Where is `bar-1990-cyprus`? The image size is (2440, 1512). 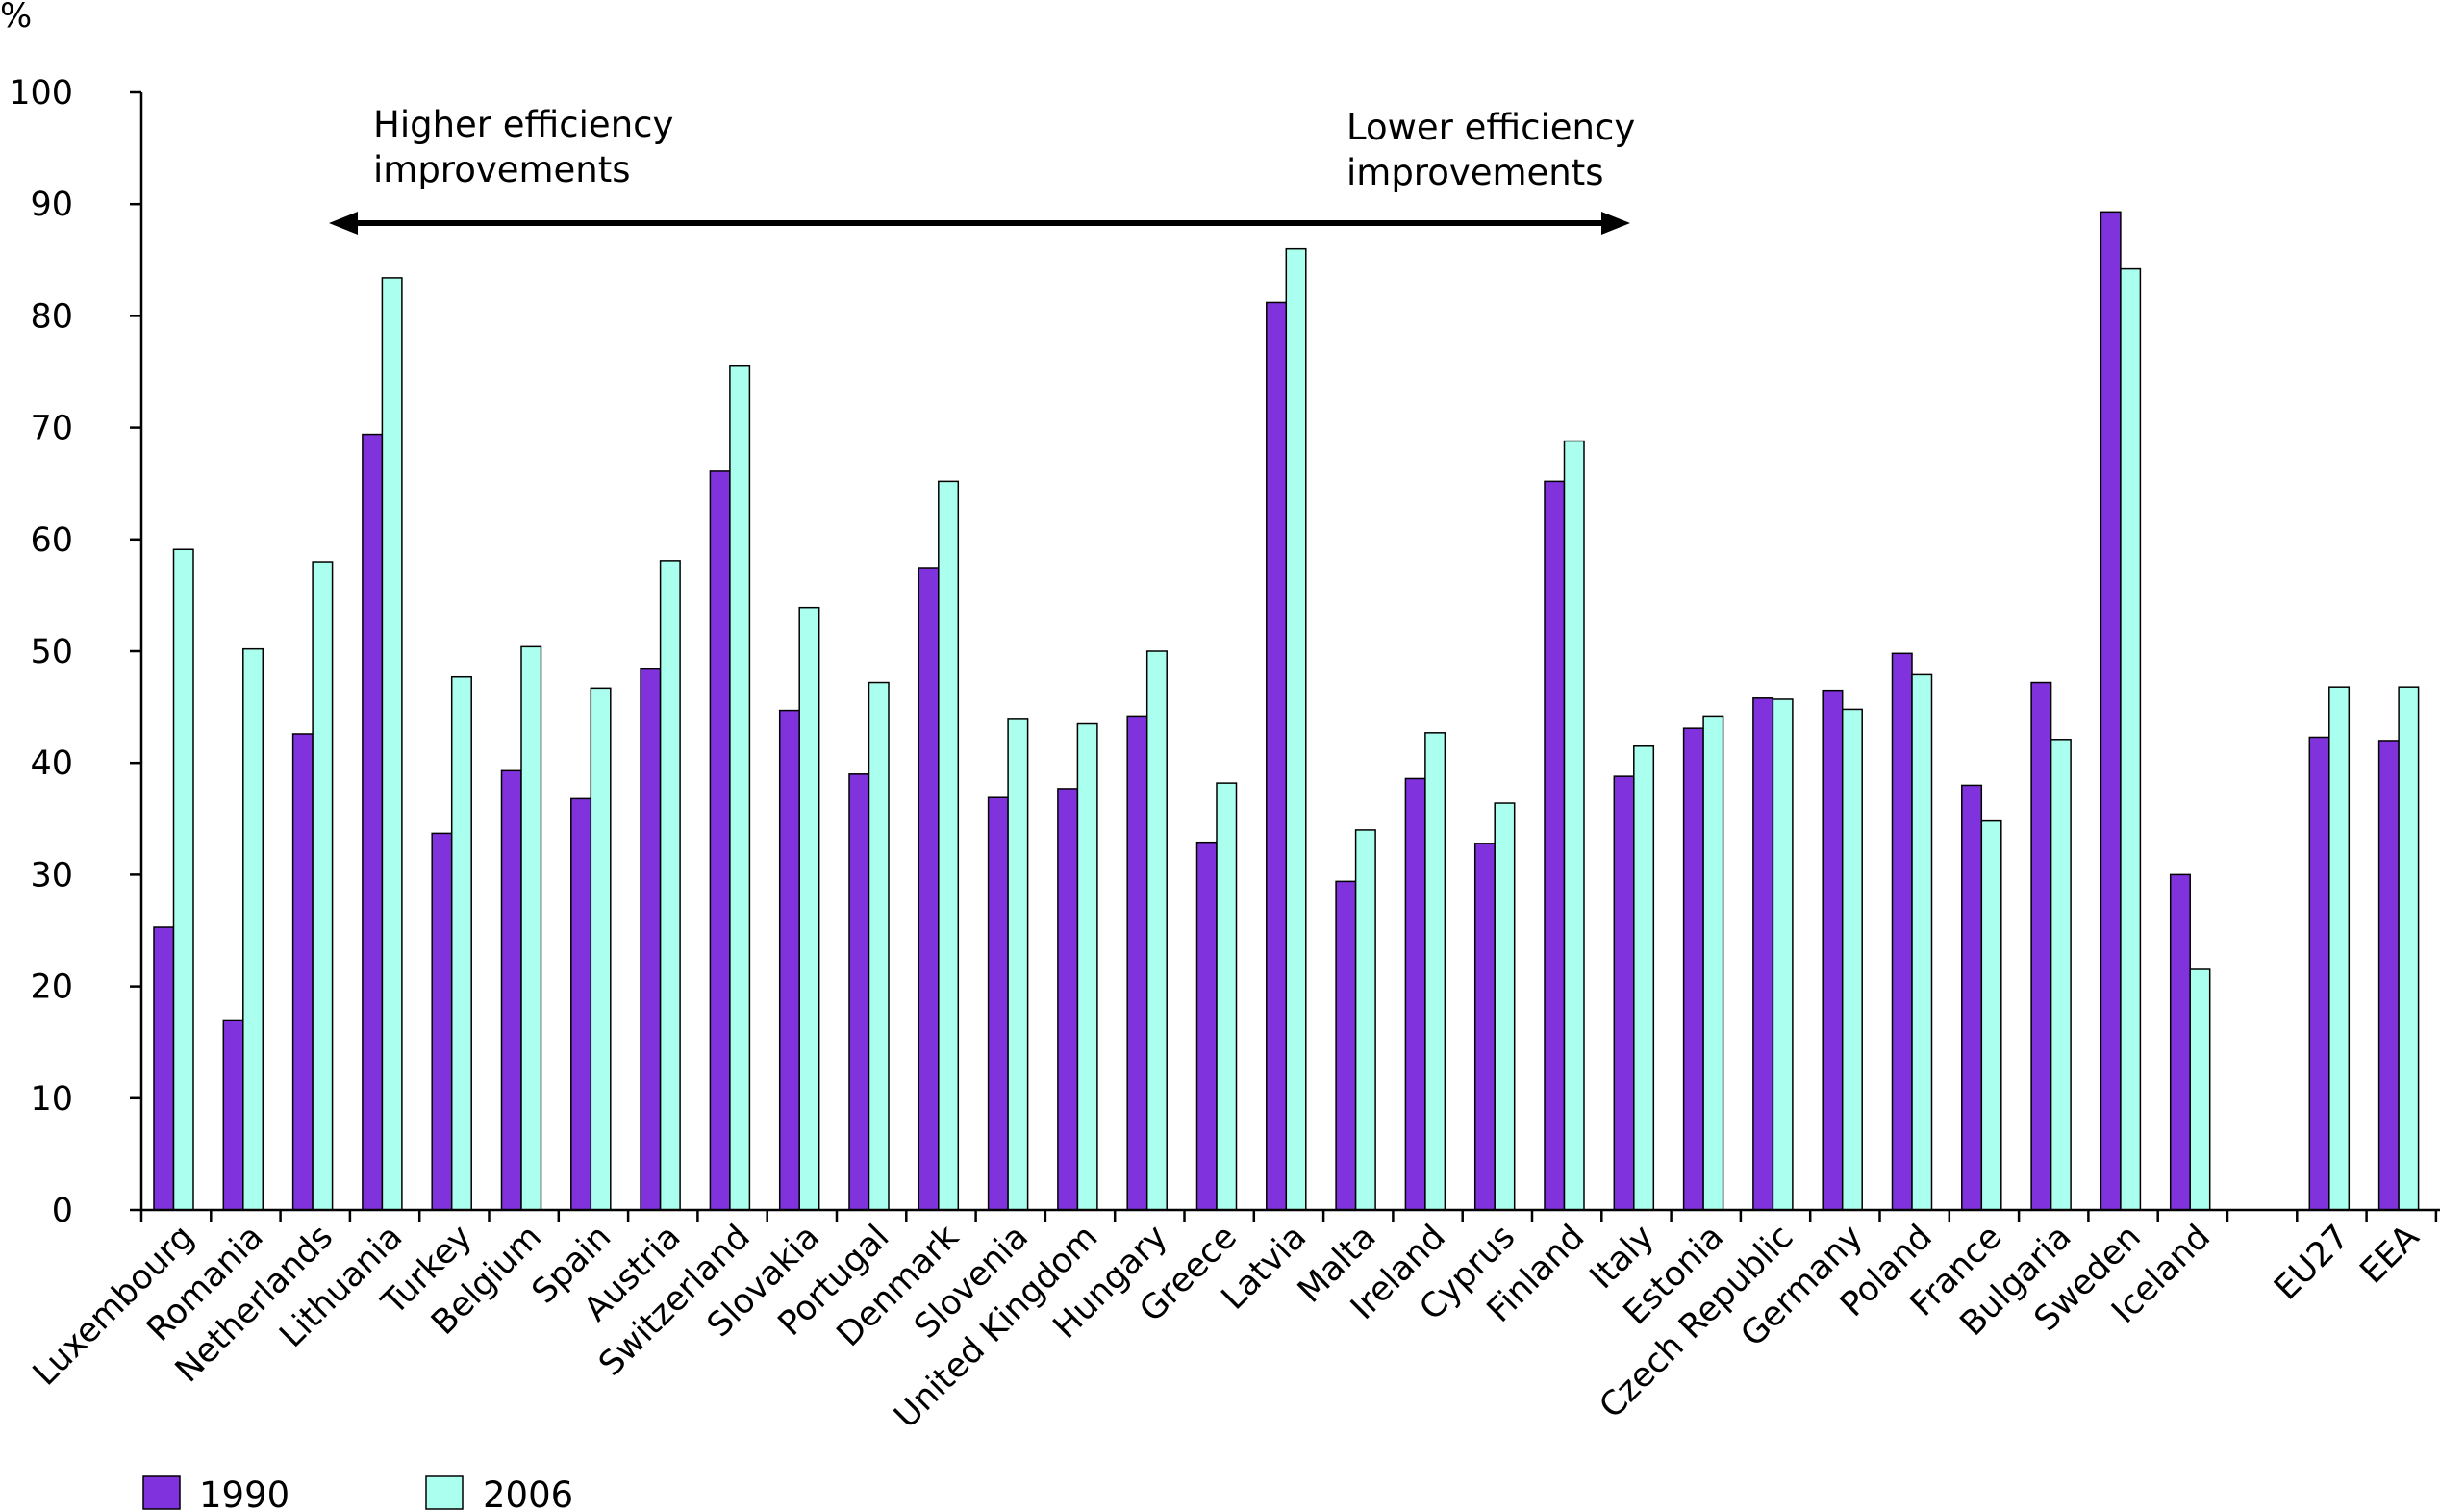 bar-1990-cyprus is located at coordinates (1484, 1027).